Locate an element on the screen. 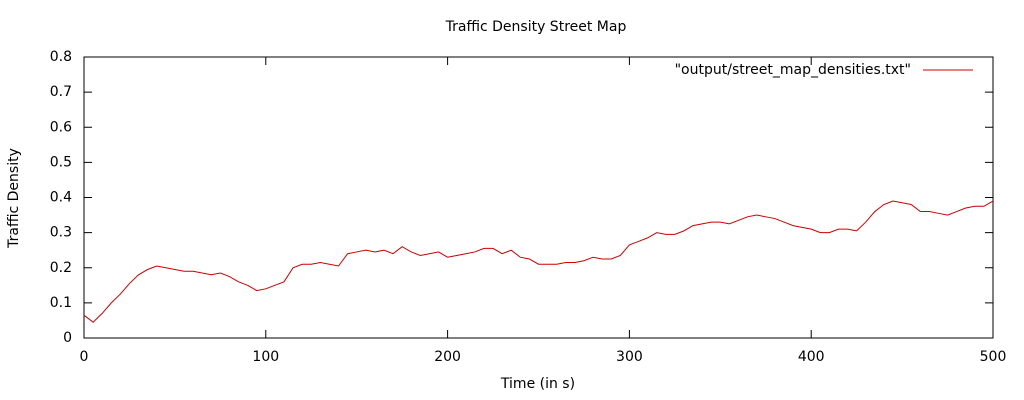 The width and height of the screenshot is (1024, 400). x-tick-label: 0 is located at coordinates (84, 357).